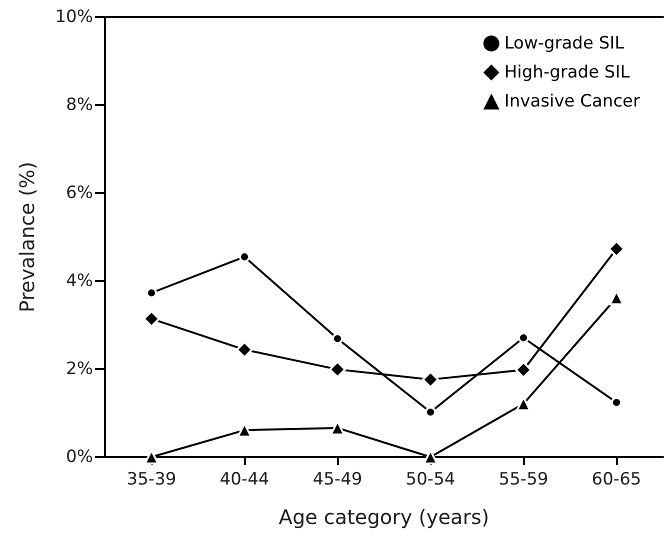  Describe the element at coordinates (79, 369) in the screenshot. I see `y-tick-label: 2%` at that location.